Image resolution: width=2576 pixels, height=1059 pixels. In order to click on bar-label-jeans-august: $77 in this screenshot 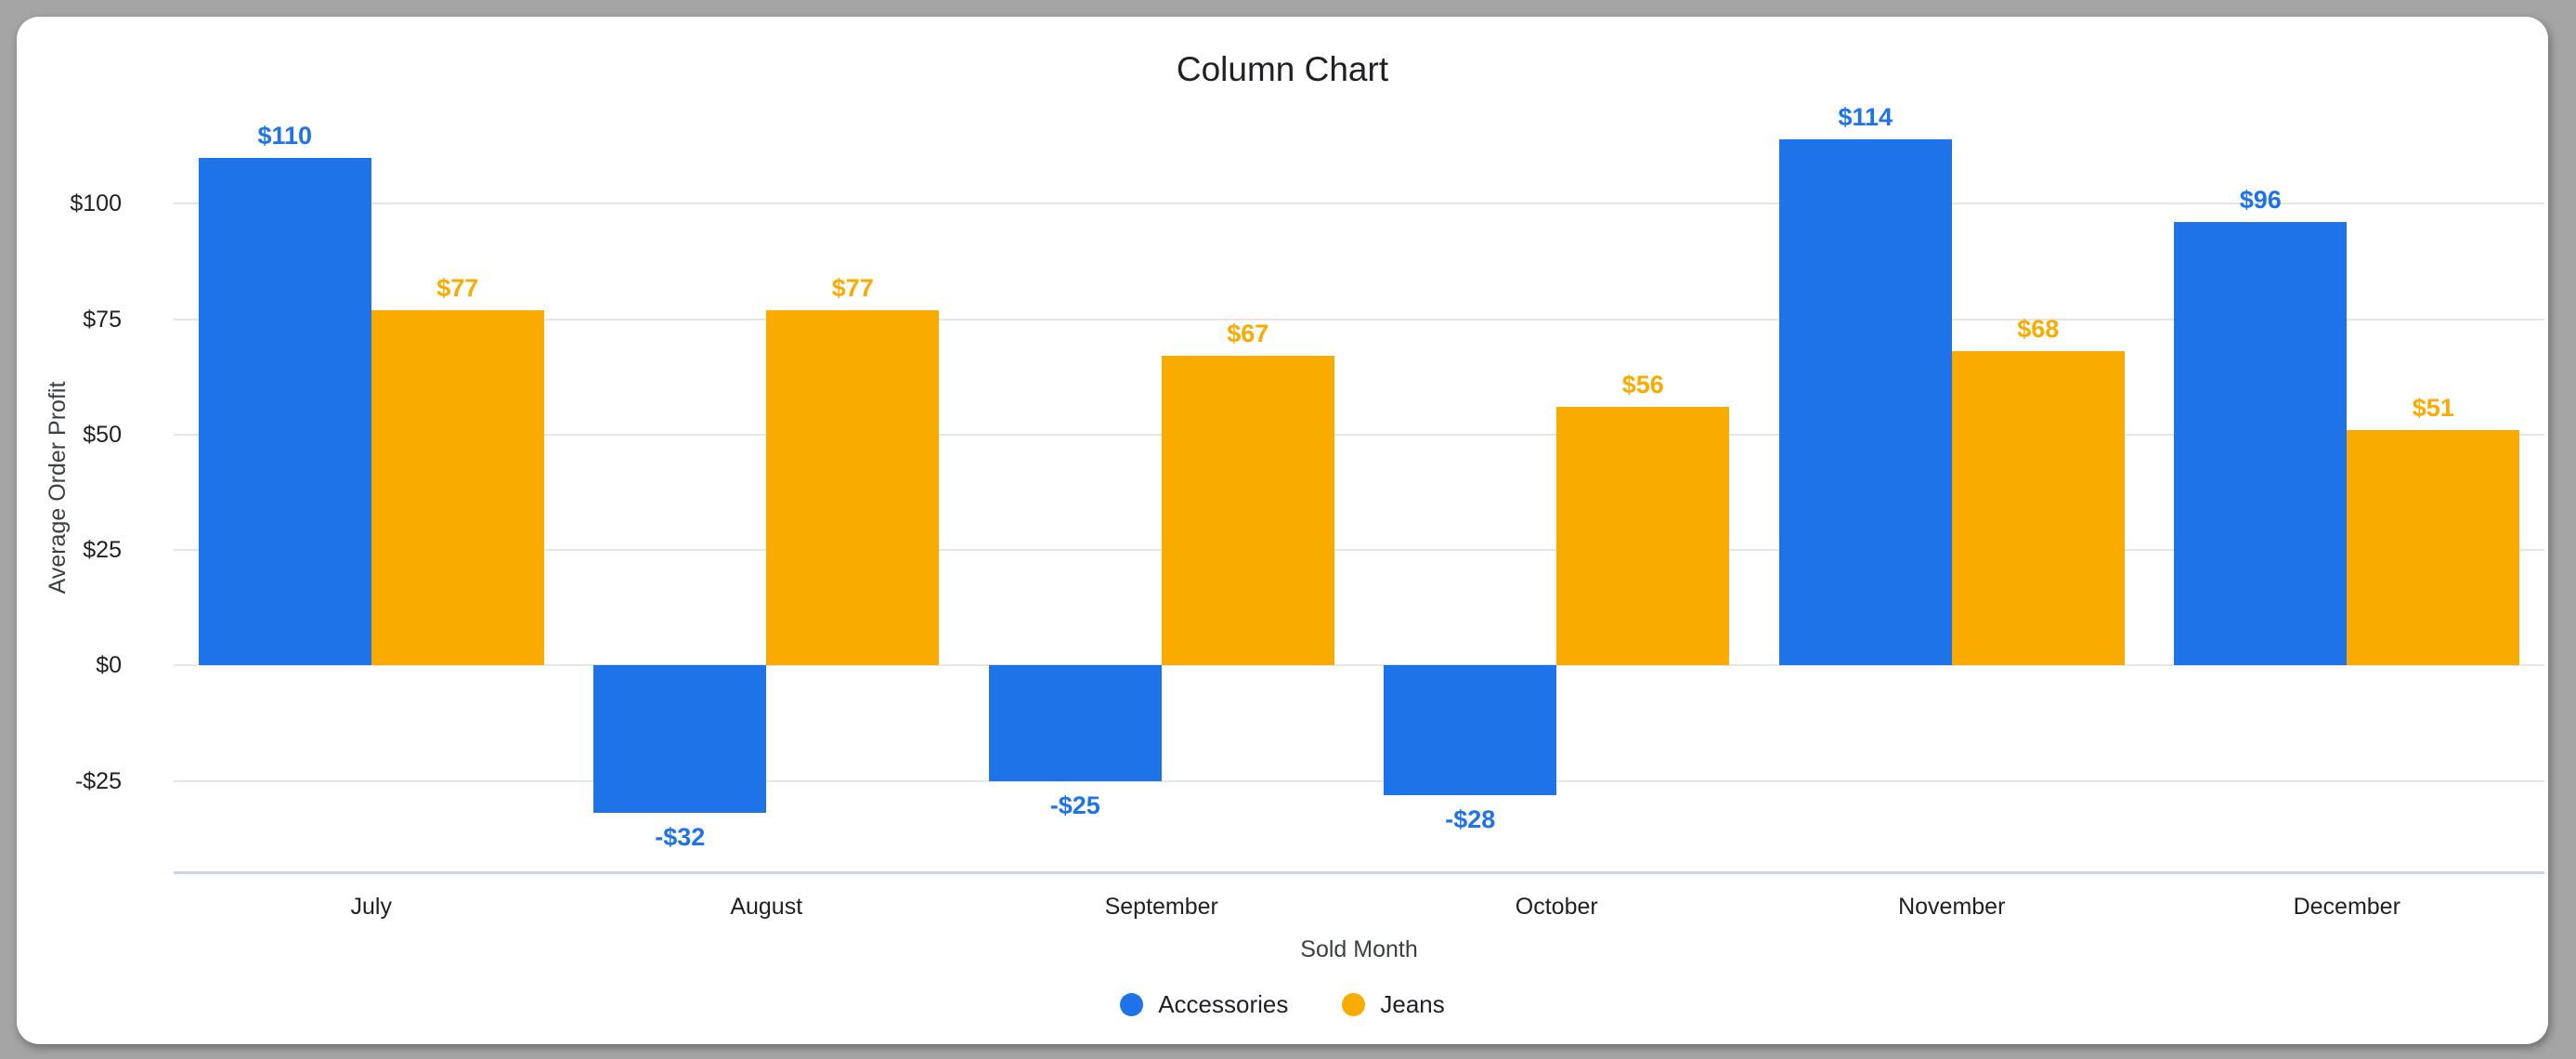, I will do `click(852, 287)`.